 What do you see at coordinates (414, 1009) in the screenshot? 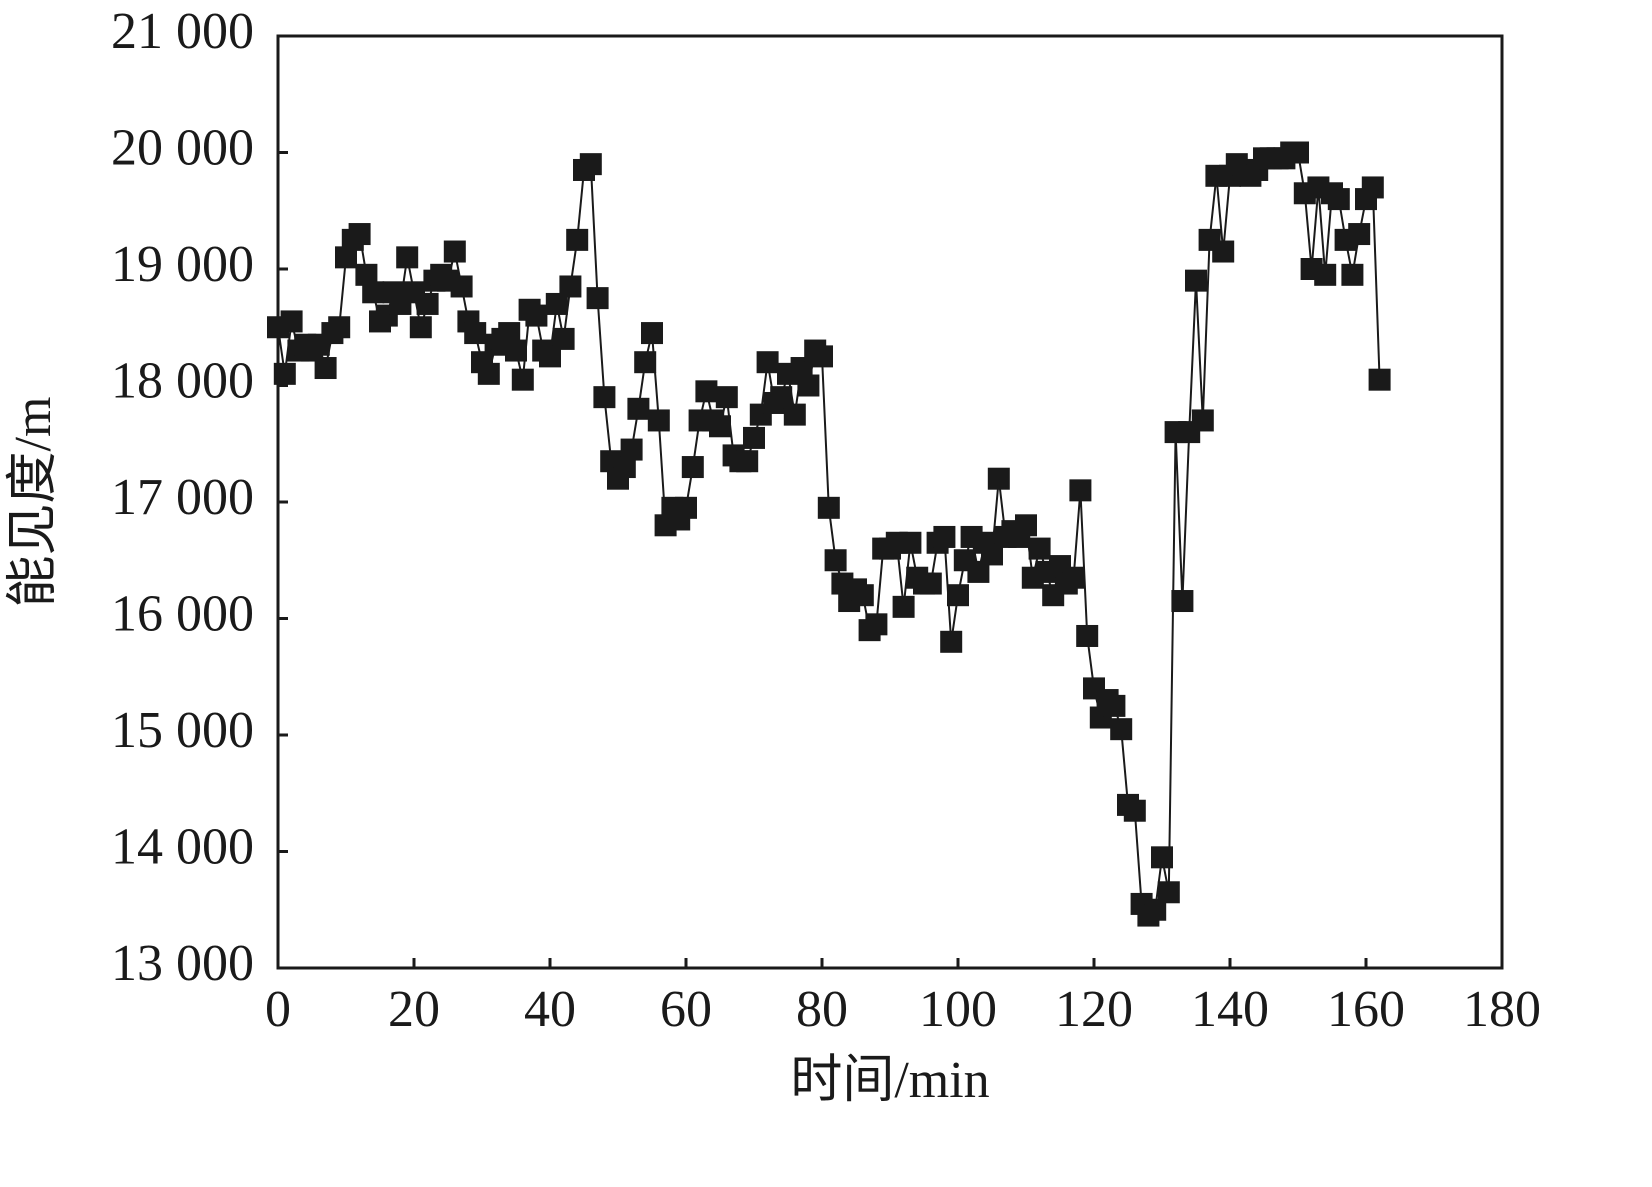
I see `x-tick-label: 20` at bounding box center [414, 1009].